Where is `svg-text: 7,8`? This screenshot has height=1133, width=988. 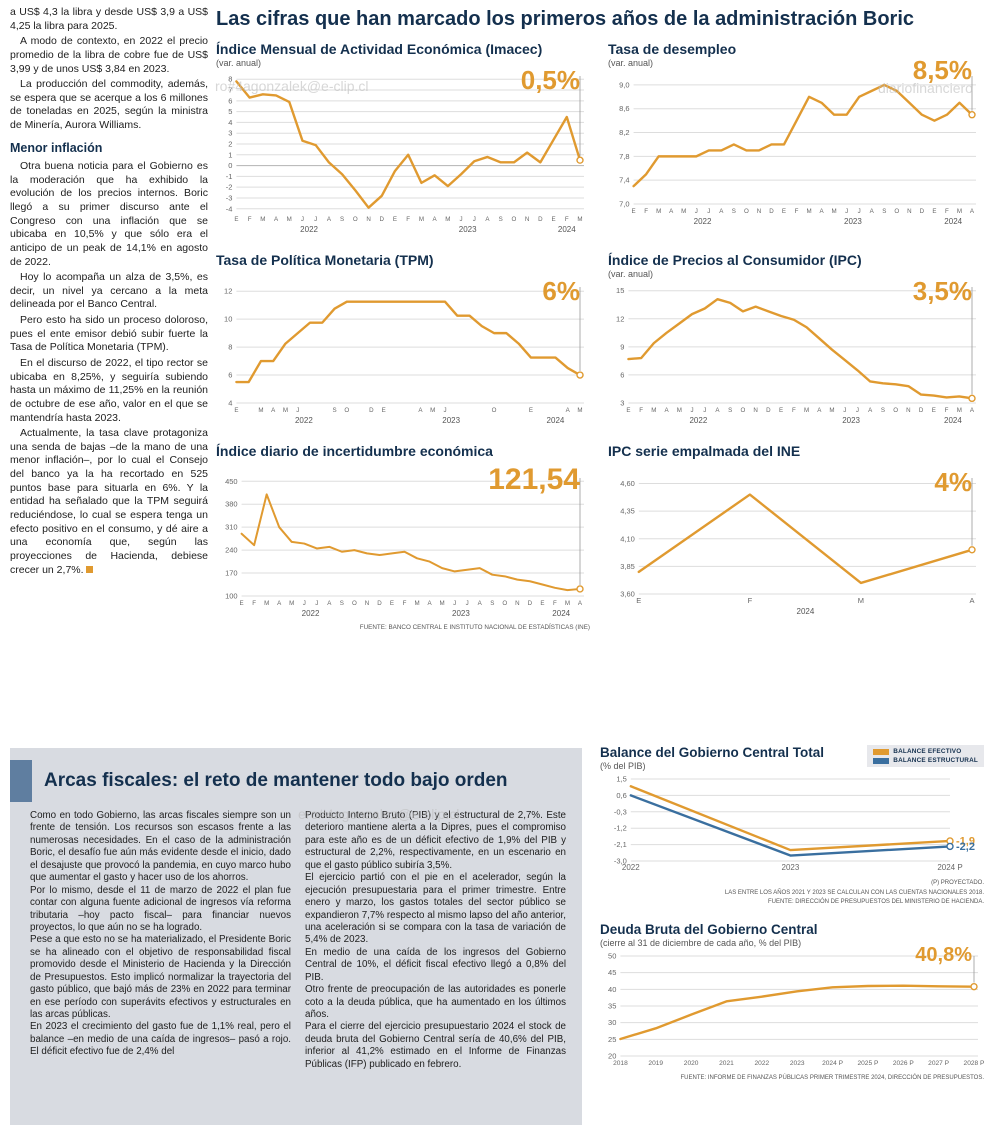 svg-text: 7,8 is located at coordinates (624, 156).